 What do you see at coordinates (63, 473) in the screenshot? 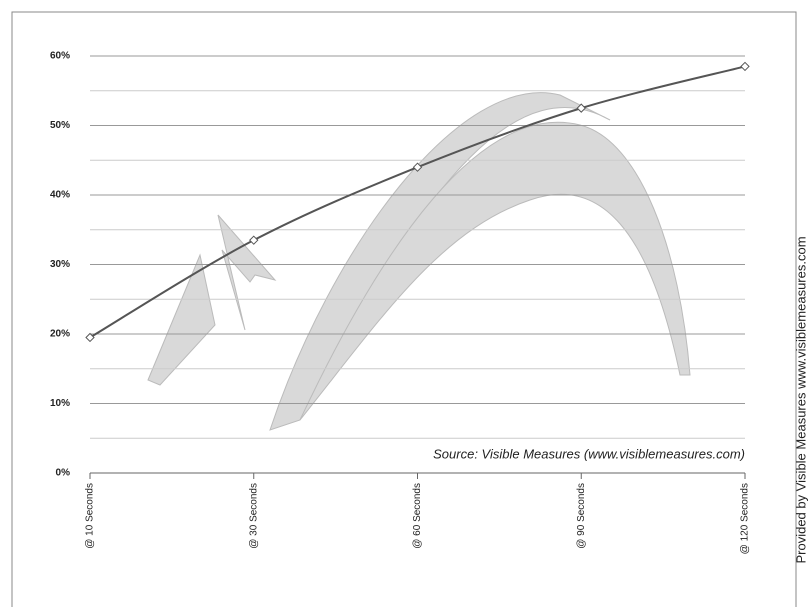
I see `y-tick-label: 0%` at bounding box center [63, 473].